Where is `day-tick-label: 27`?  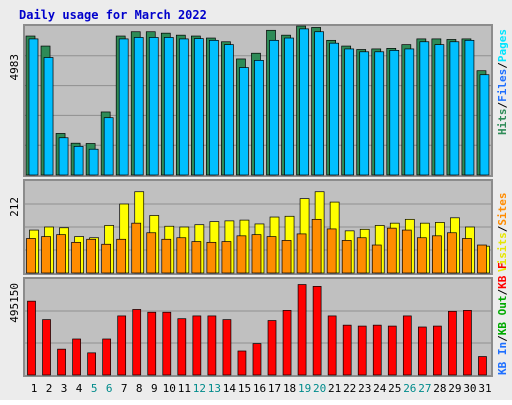
day-tick-label: 27 is located at coordinates (424, 388).